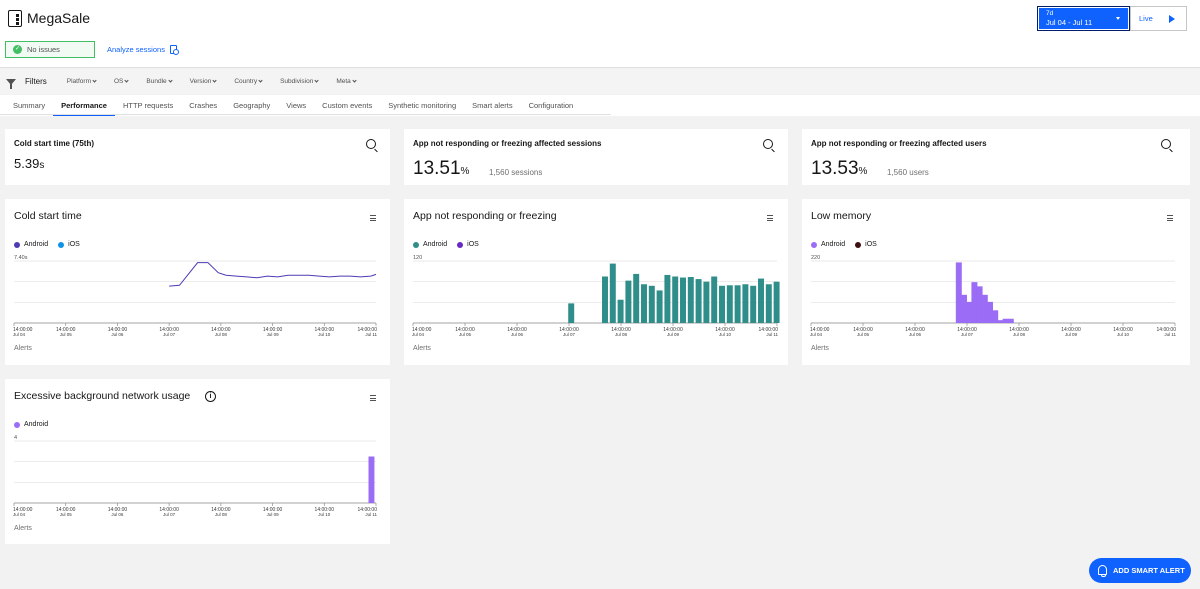 Image resolution: width=1200 pixels, height=589 pixels. What do you see at coordinates (50, 49) in the screenshot?
I see `status-badge: ✓ No issues` at bounding box center [50, 49].